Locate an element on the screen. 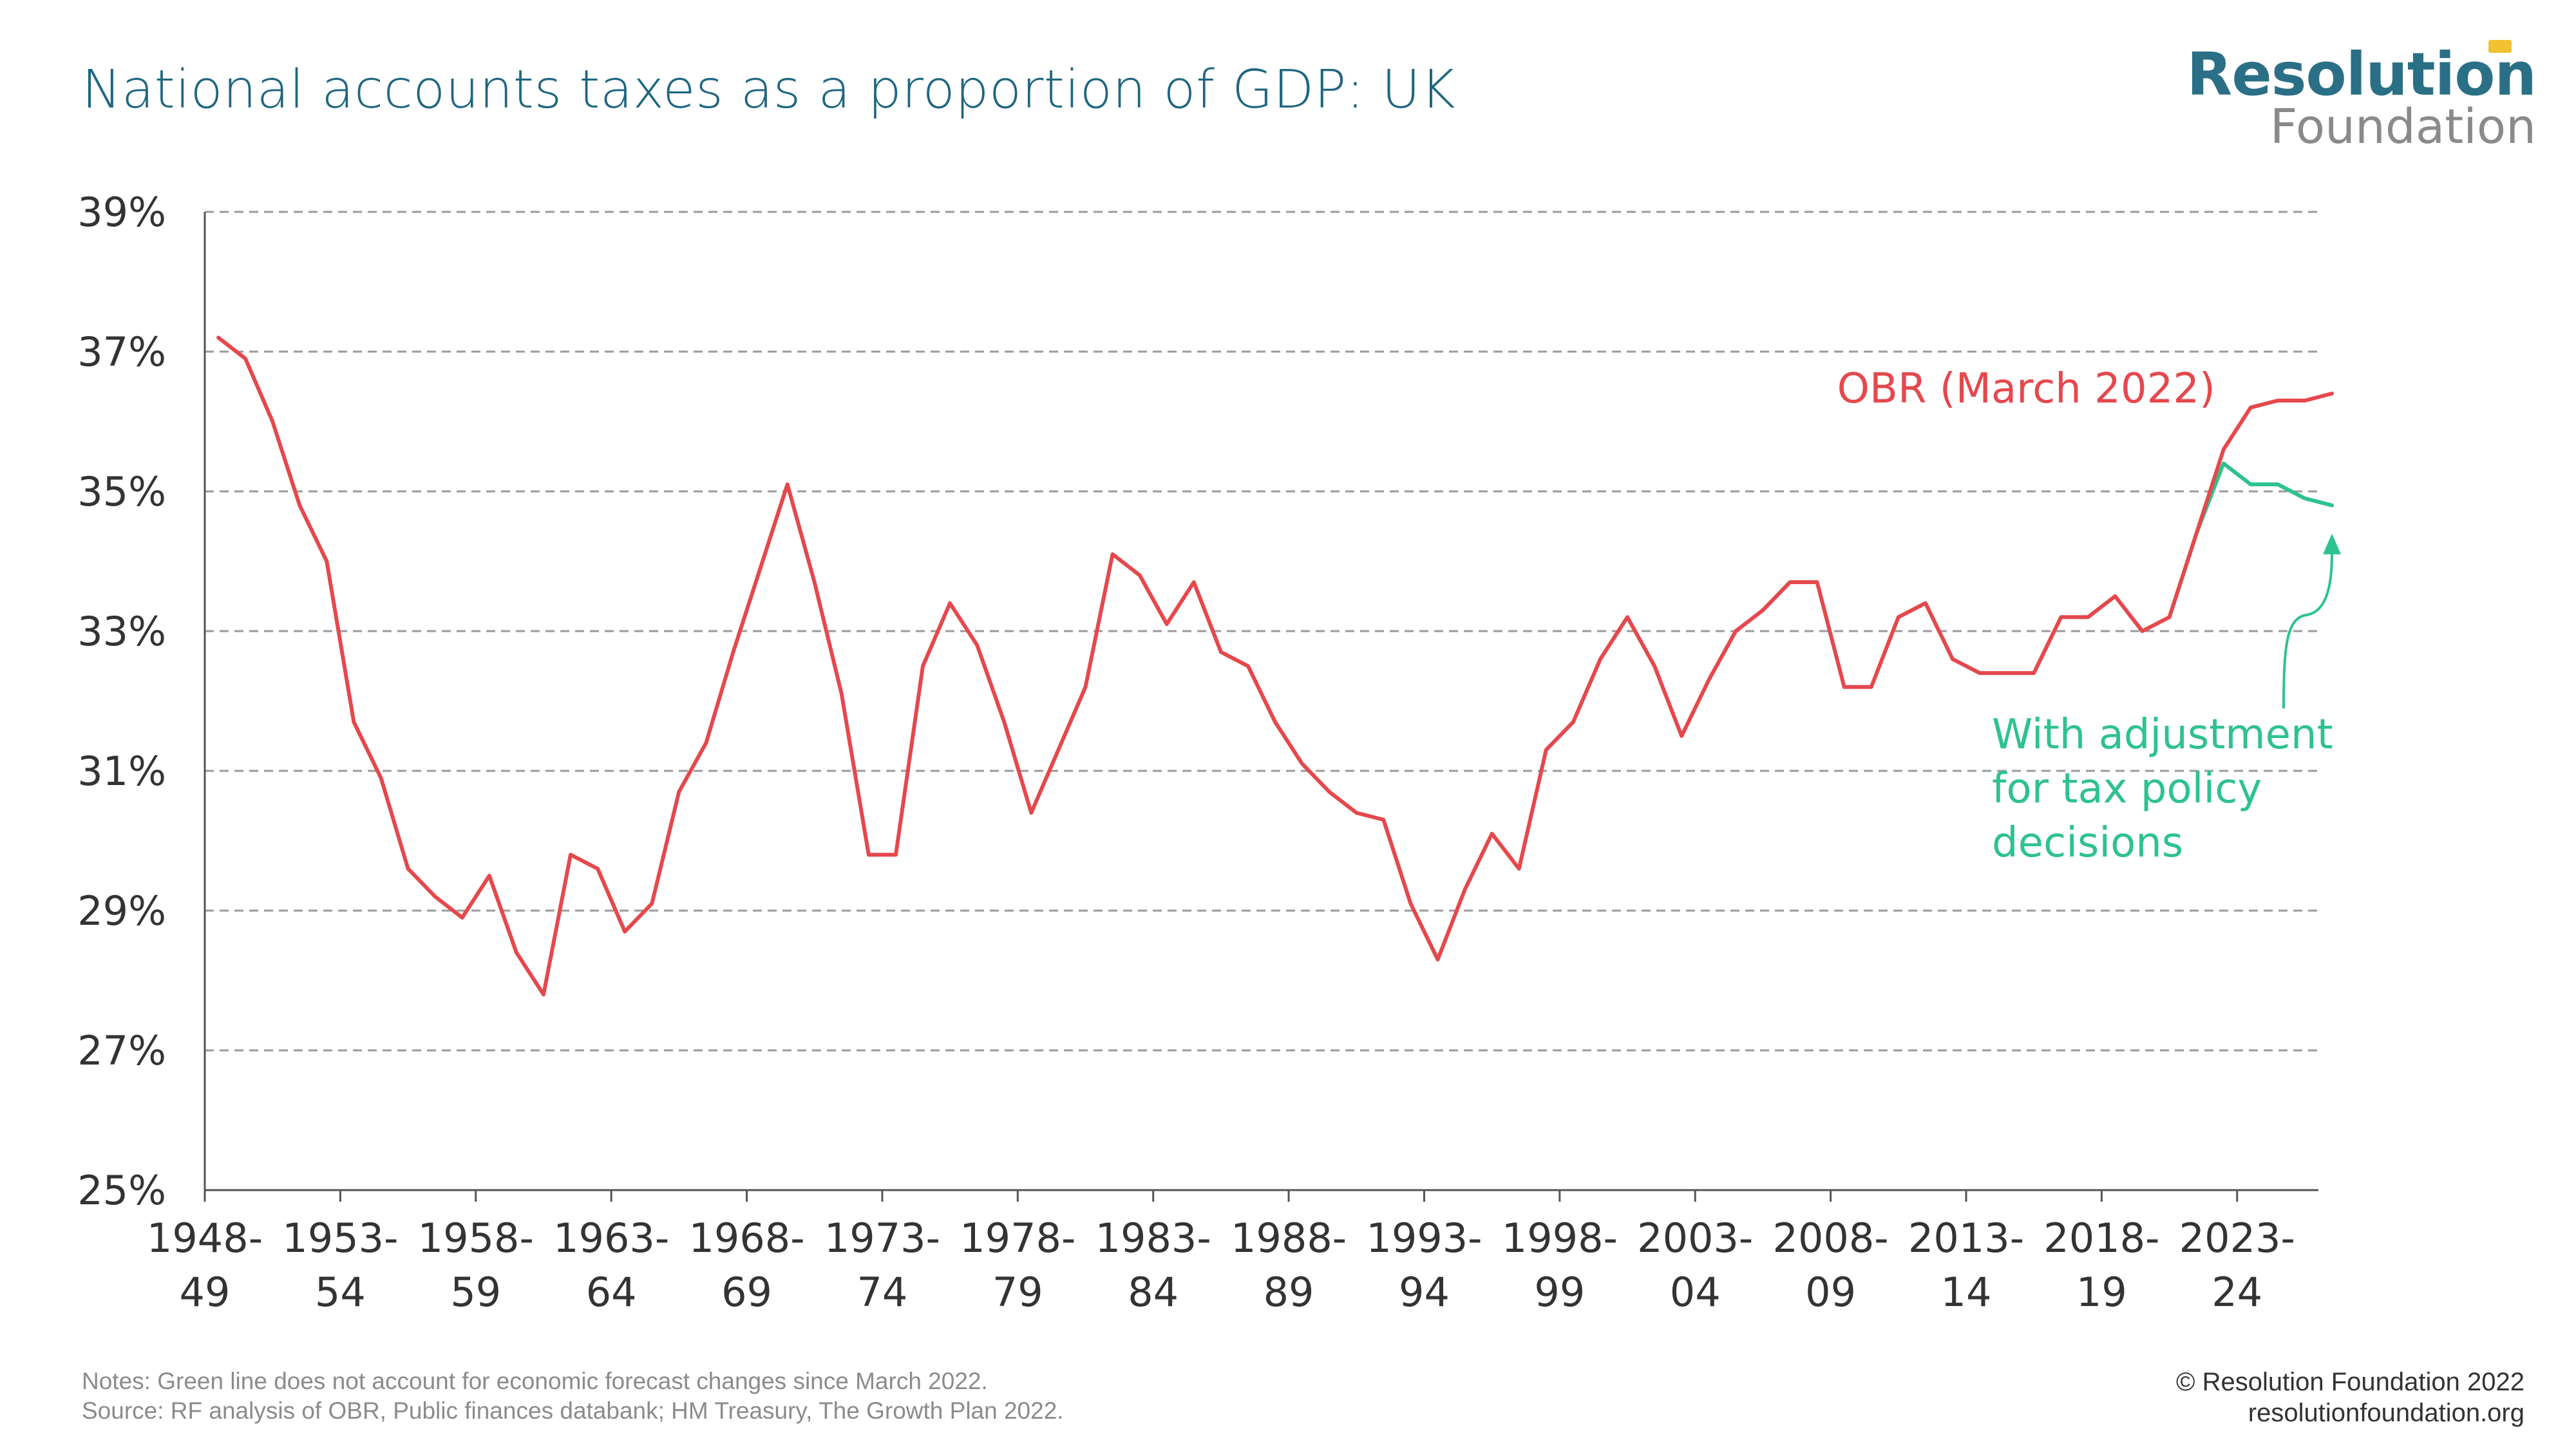 The width and height of the screenshot is (2576, 1449). logo-accent-mark is located at coordinates (2500, 46).